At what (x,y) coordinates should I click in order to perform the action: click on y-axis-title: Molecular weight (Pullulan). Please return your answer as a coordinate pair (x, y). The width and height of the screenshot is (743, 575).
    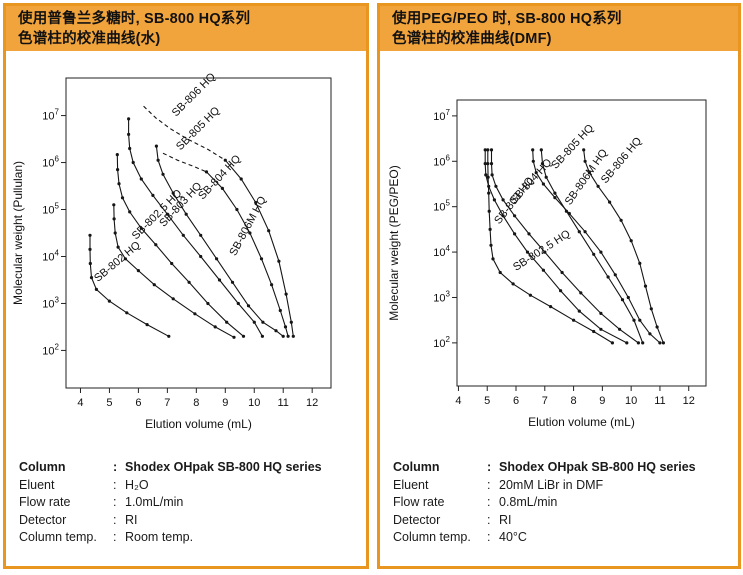
    Looking at the image, I should click on (18, 233).